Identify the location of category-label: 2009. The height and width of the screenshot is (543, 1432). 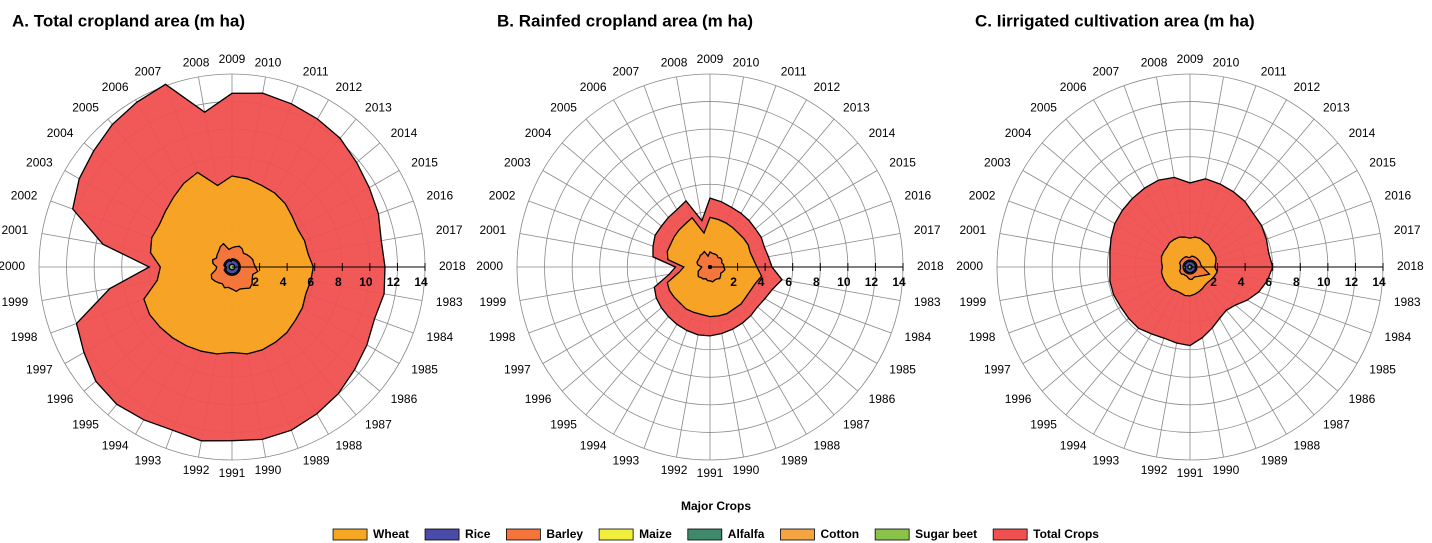
(710, 59).